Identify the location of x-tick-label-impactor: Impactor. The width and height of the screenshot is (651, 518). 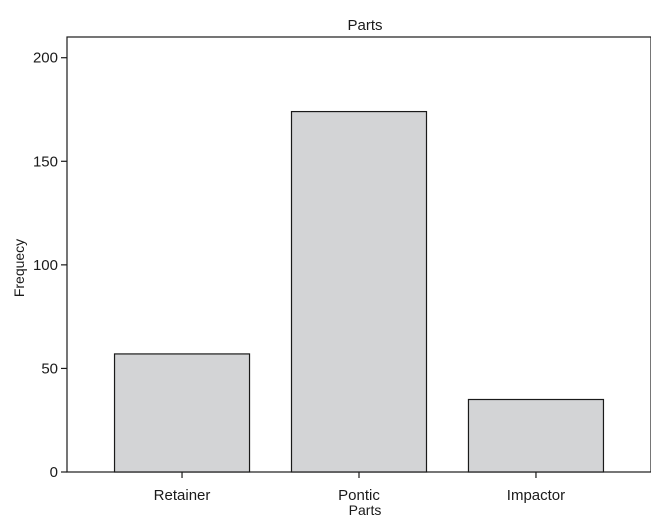
(536, 495).